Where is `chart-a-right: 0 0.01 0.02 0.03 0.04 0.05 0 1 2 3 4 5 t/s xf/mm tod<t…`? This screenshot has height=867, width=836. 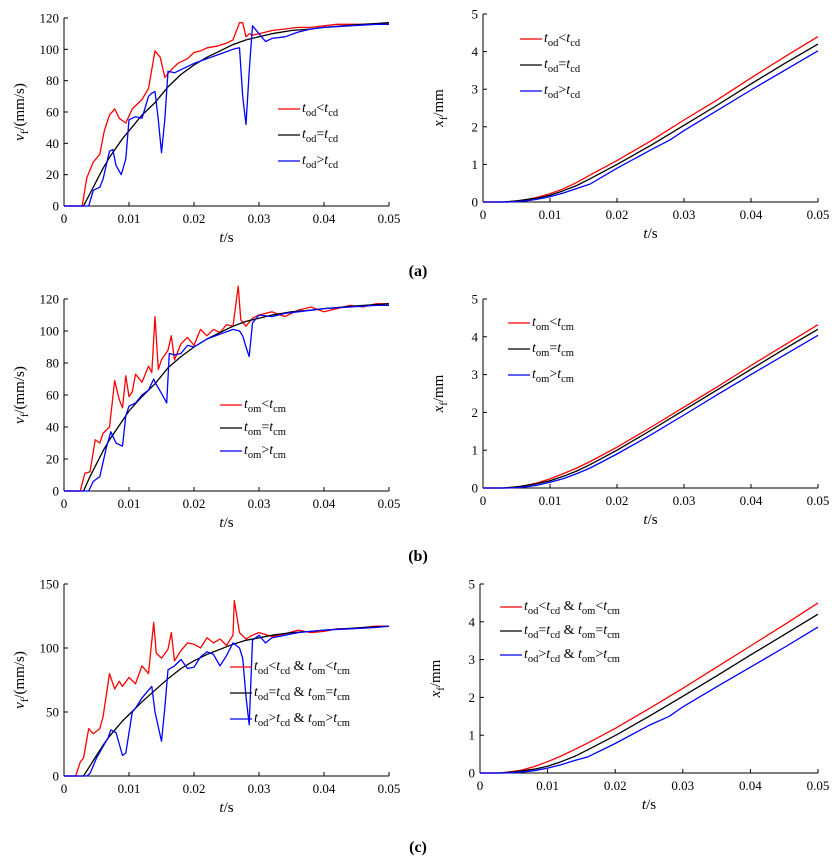 chart-a-right: 0 0.01 0.02 0.03 0.04 0.05 0 1 2 3 4 5 t/s xf/mm tod<t… is located at coordinates (630, 125).